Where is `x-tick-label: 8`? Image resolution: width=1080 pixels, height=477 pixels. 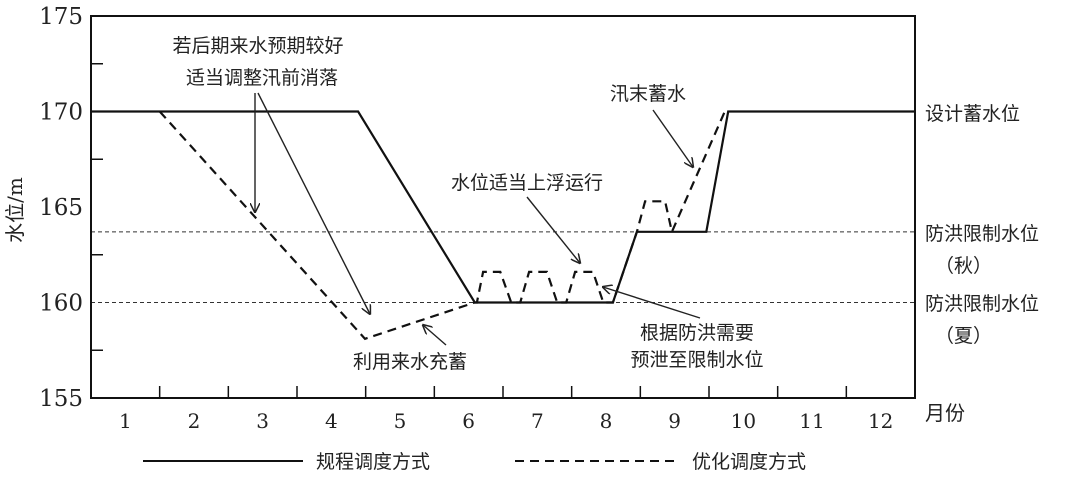
x-tick-label: 8 is located at coordinates (606, 421).